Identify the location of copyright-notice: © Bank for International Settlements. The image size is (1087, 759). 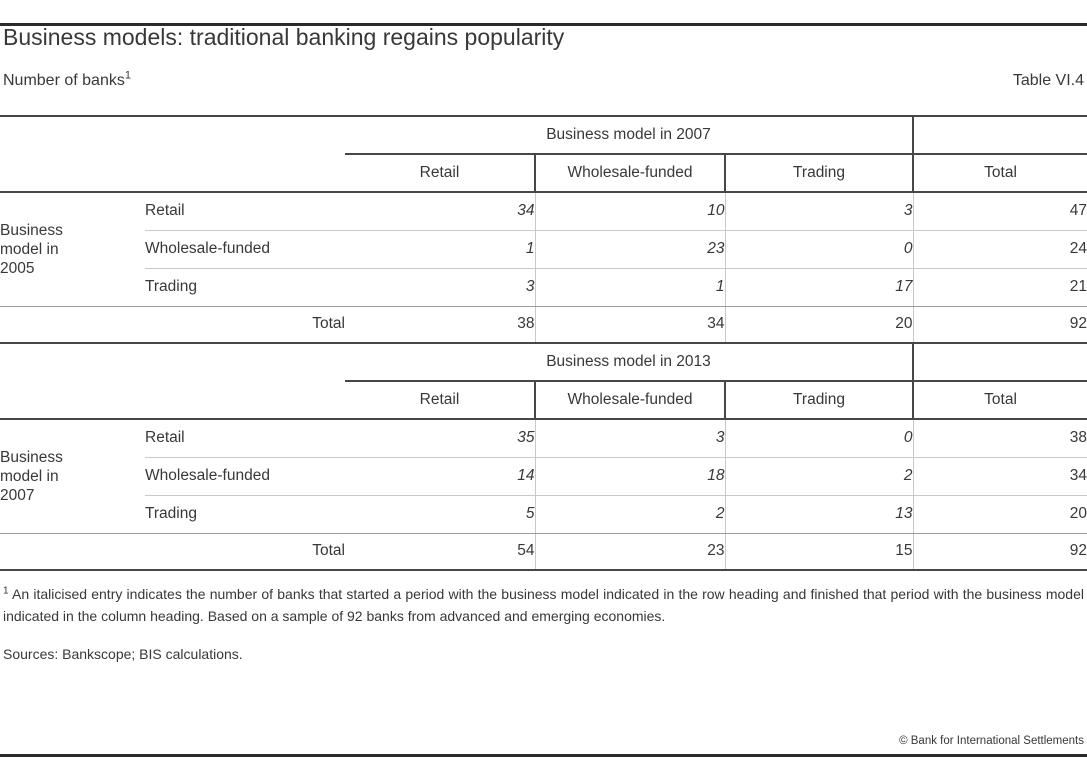
(991, 741).